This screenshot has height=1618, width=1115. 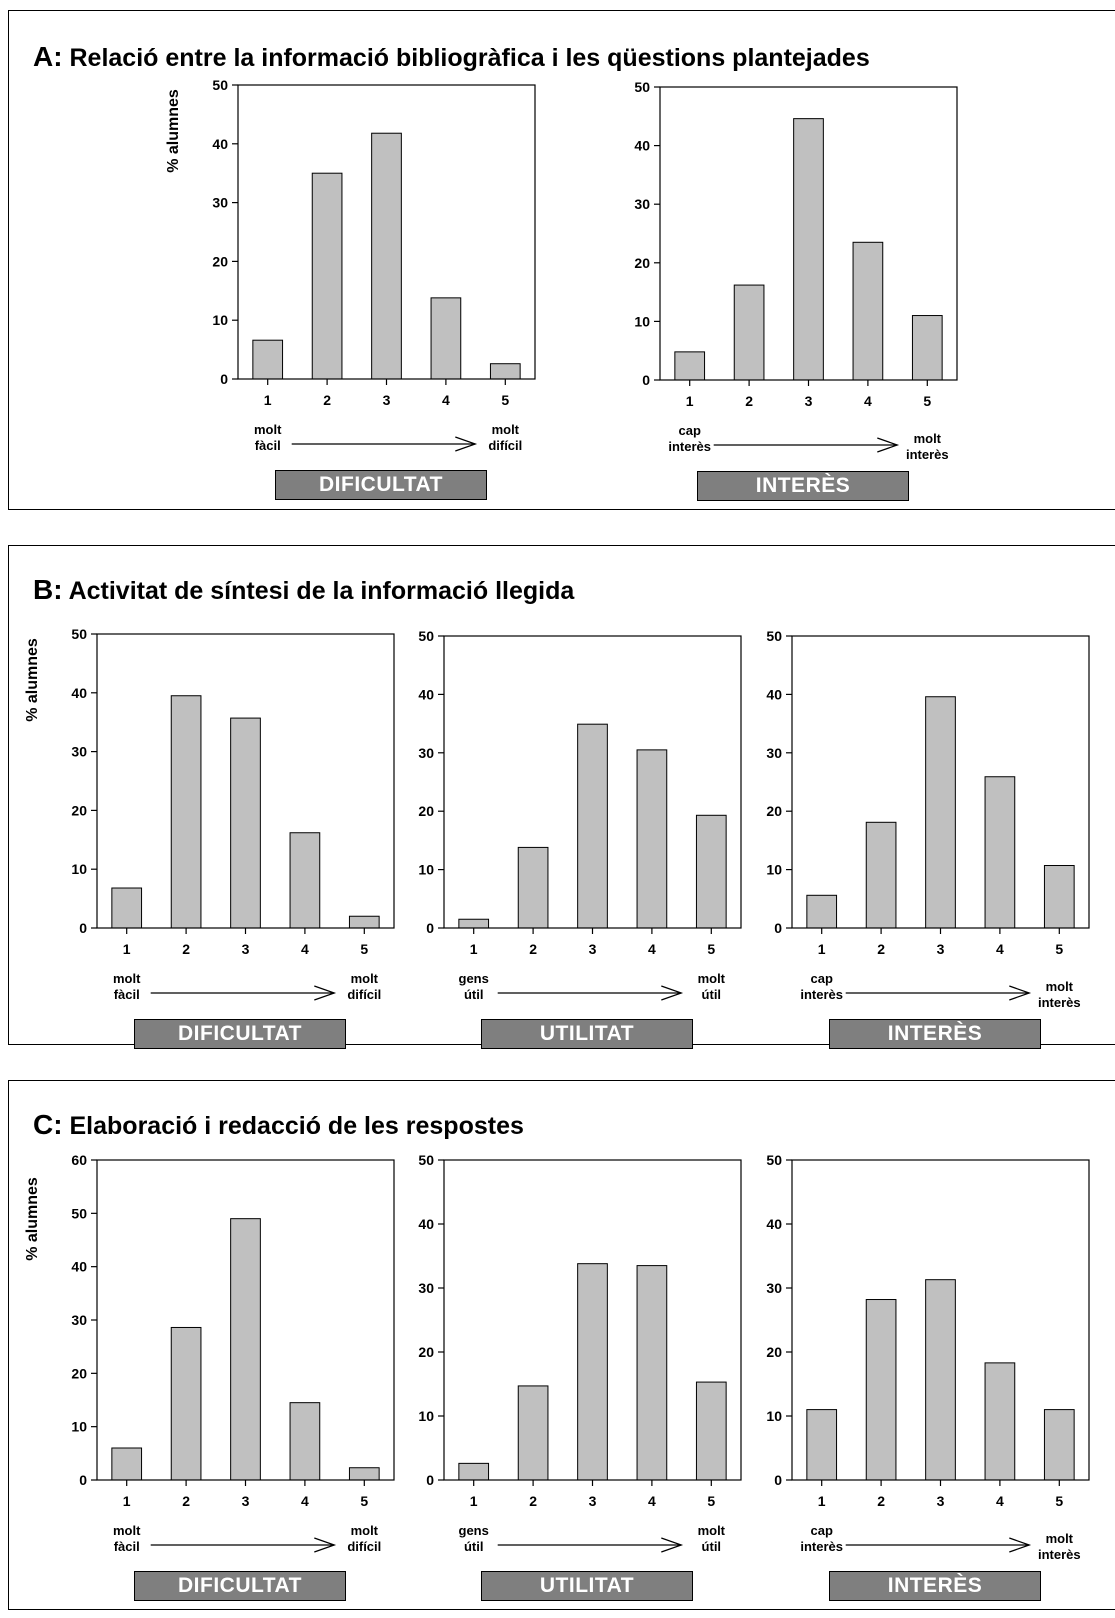 What do you see at coordinates (430, 928) in the screenshot?
I see `panel-b-chart-2-ytick-label-0: 0` at bounding box center [430, 928].